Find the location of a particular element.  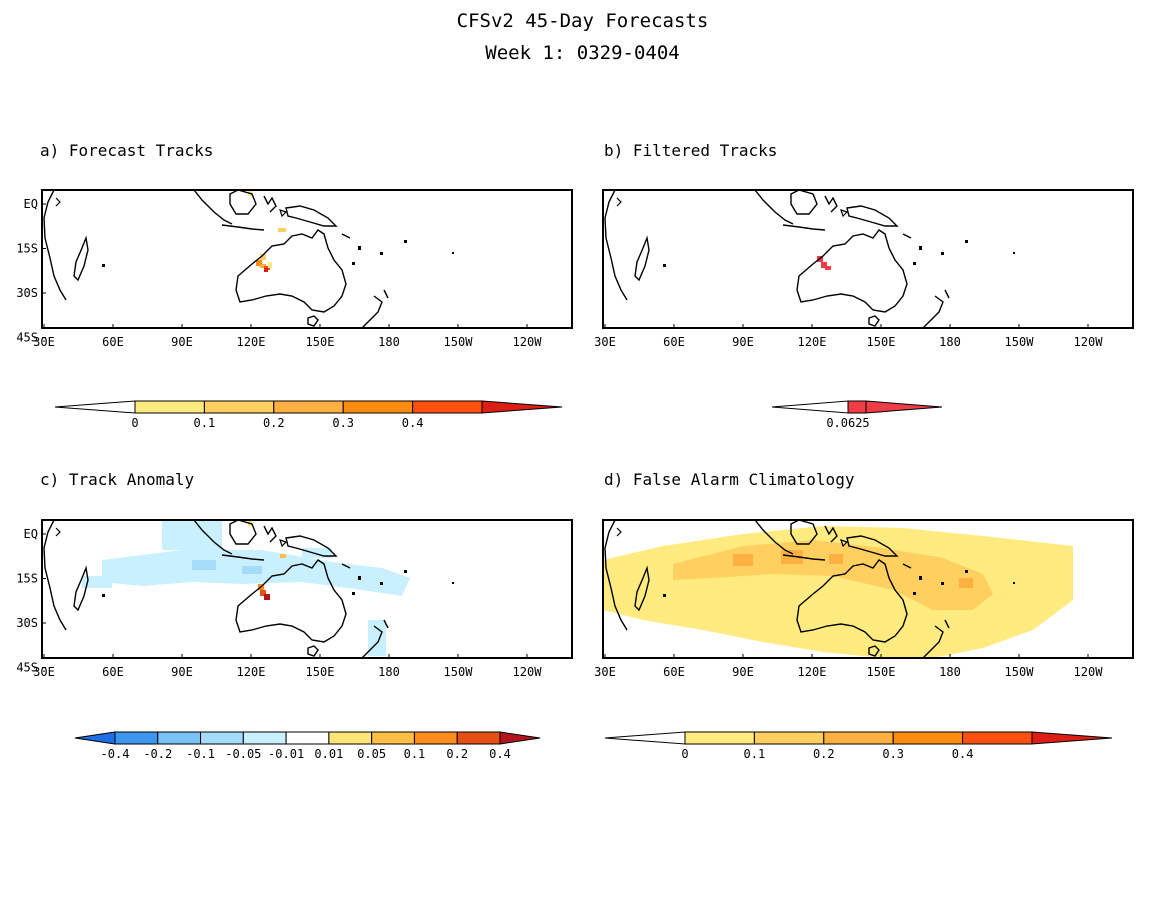

colorbar-c: -0.4 -0.2 -0.1 -0.05 -0.01 0.01 0.05 0.1 0.2 0.4 is located at coordinates (307, 746).